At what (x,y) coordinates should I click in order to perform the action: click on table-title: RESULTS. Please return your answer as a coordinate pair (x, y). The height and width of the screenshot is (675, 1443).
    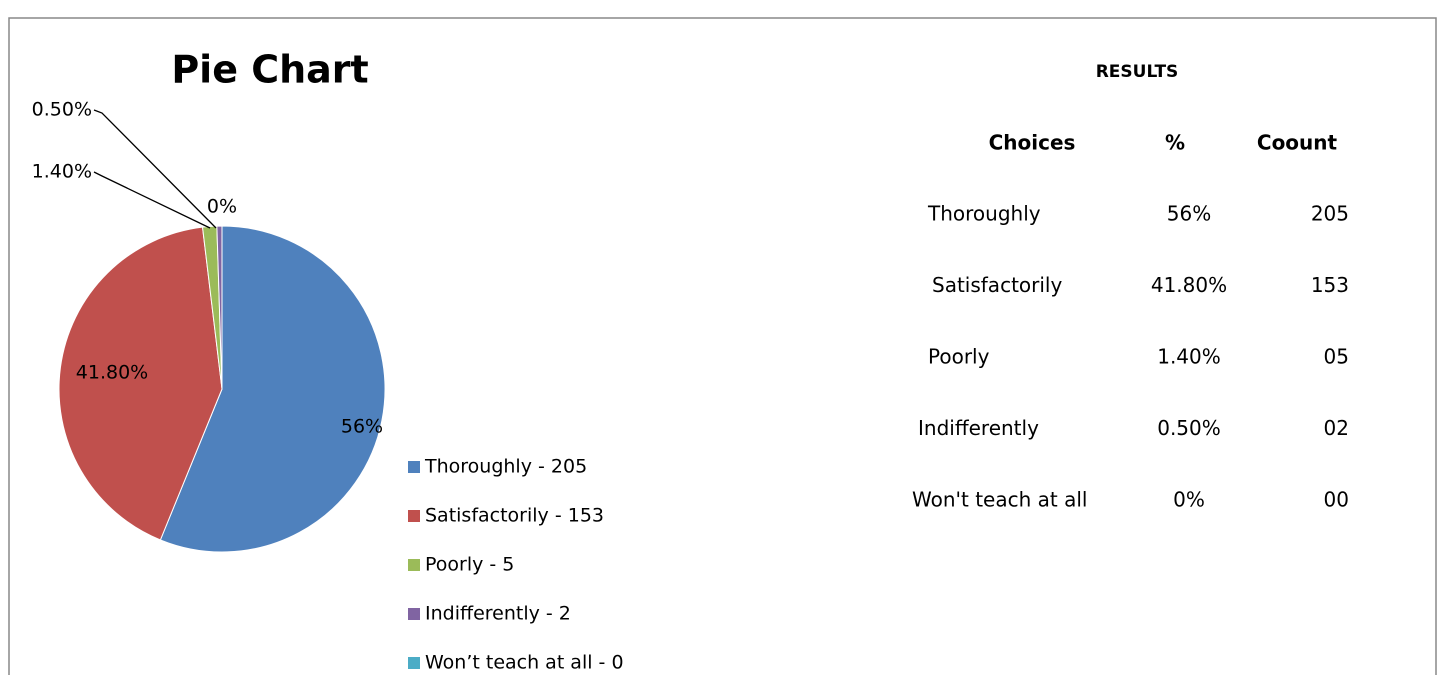
    Looking at the image, I should click on (1137, 72).